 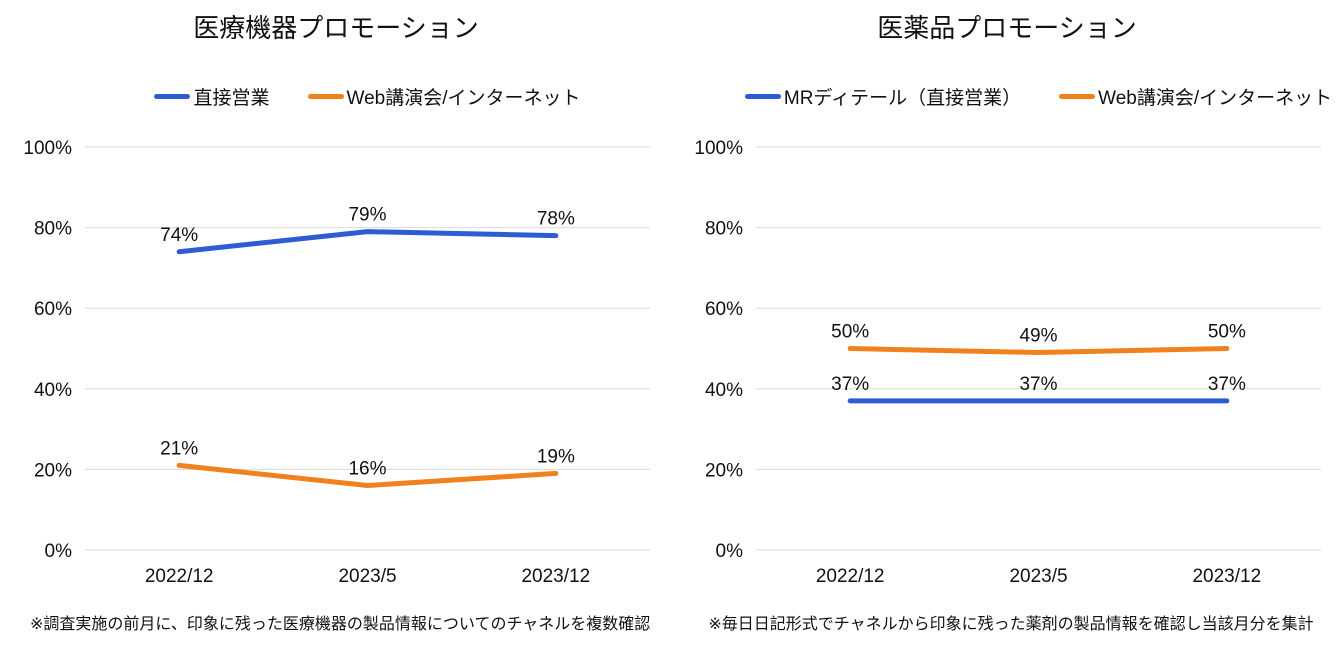 What do you see at coordinates (367, 215) in the screenshot?
I see `data-label: 79%` at bounding box center [367, 215].